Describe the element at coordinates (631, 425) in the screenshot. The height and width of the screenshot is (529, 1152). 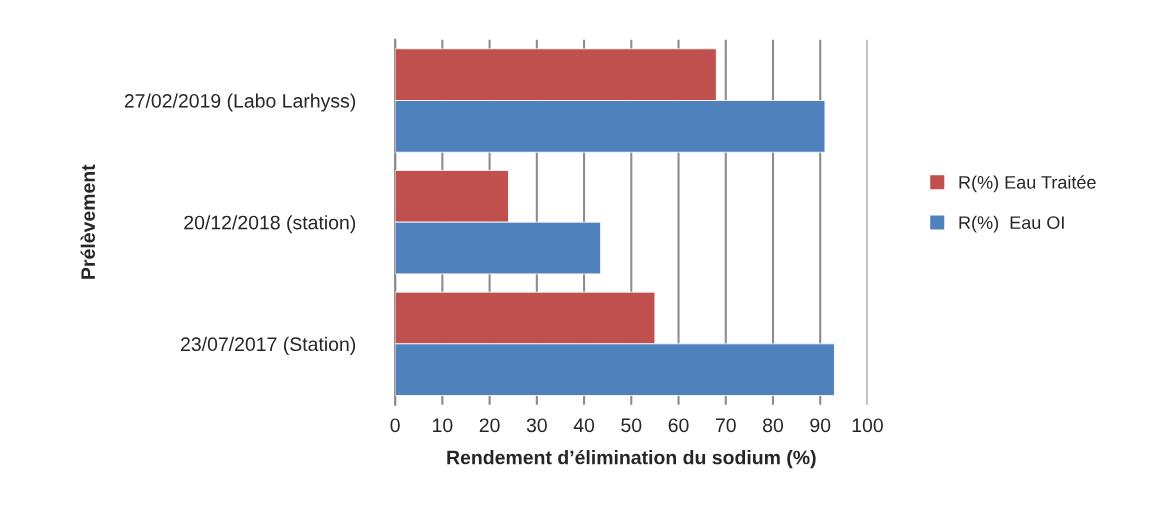
I see `x-tick-label: 50` at that location.